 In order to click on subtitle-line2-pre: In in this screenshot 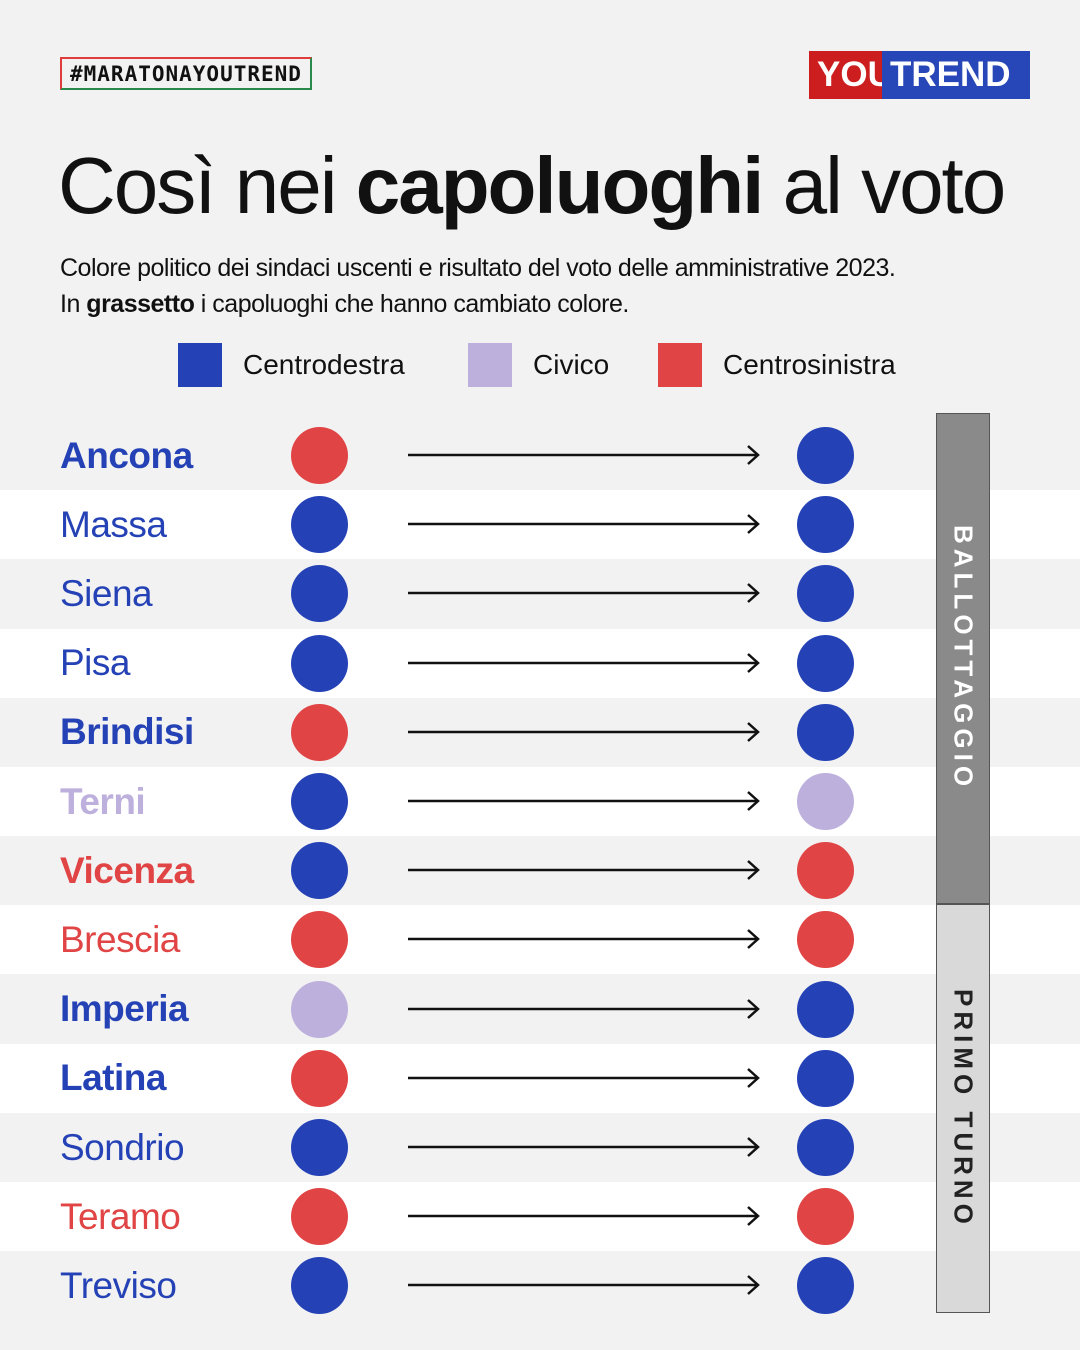, I will do `click(73, 304)`.